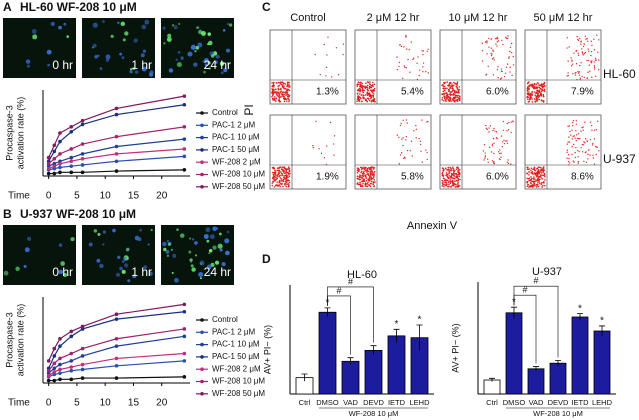  I want to click on column-title: 10 μM 12 hr, so click(478, 18).